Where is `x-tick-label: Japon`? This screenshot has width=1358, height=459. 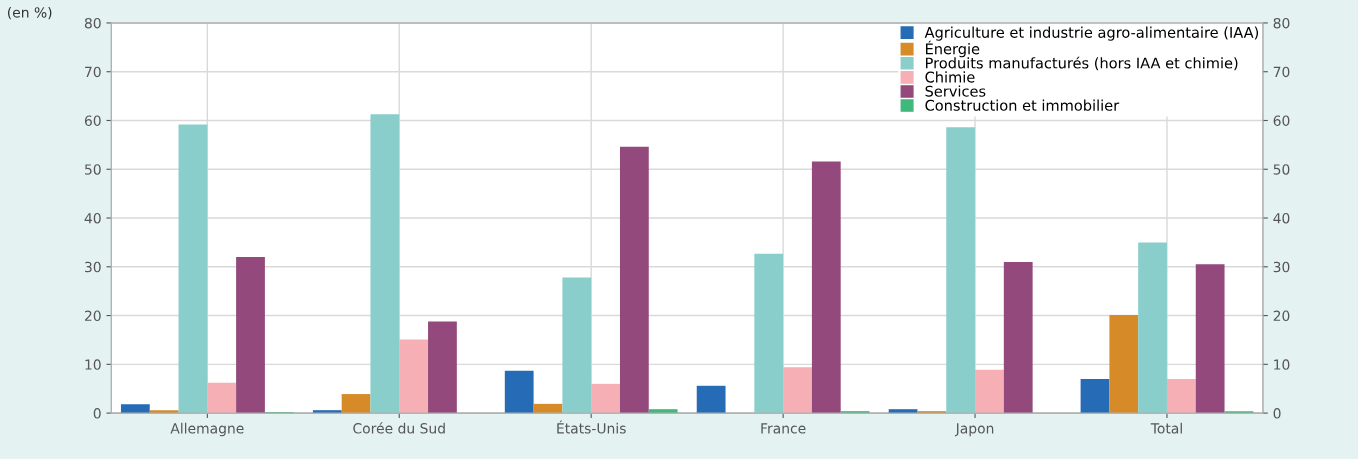 x-tick-label: Japon is located at coordinates (974, 430).